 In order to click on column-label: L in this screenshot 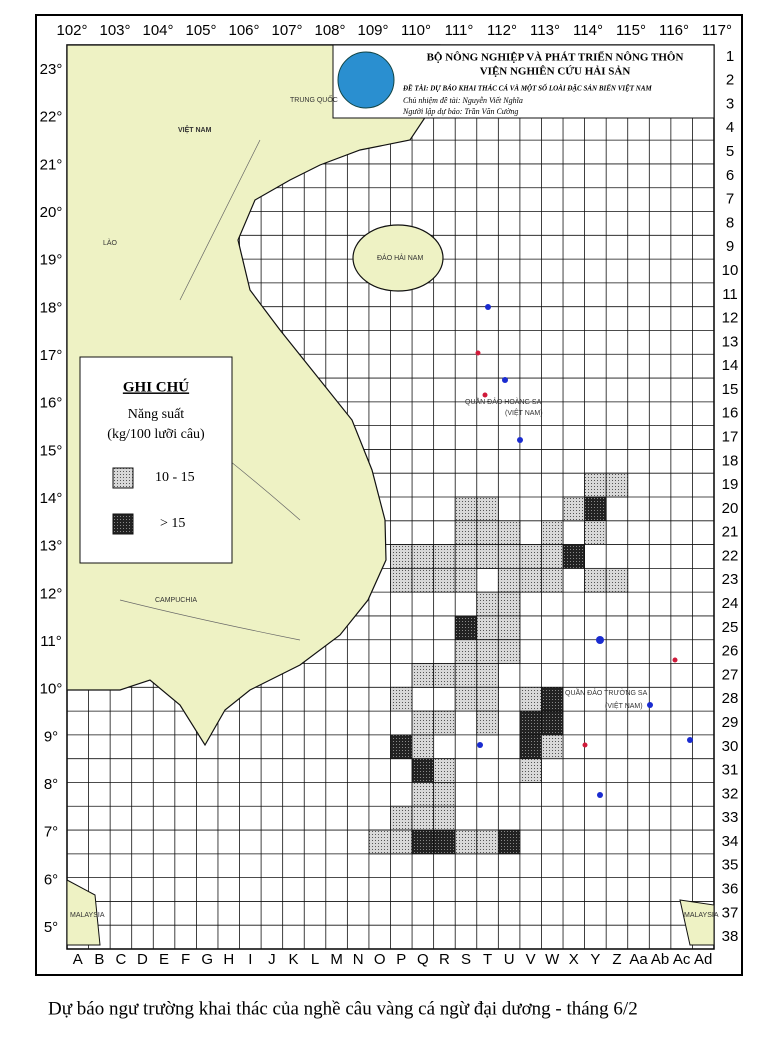, I will do `click(315, 959)`.